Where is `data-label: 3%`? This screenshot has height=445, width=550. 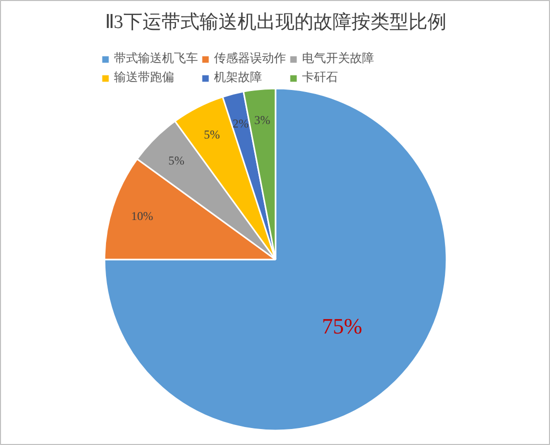
data-label: 3% is located at coordinates (262, 119).